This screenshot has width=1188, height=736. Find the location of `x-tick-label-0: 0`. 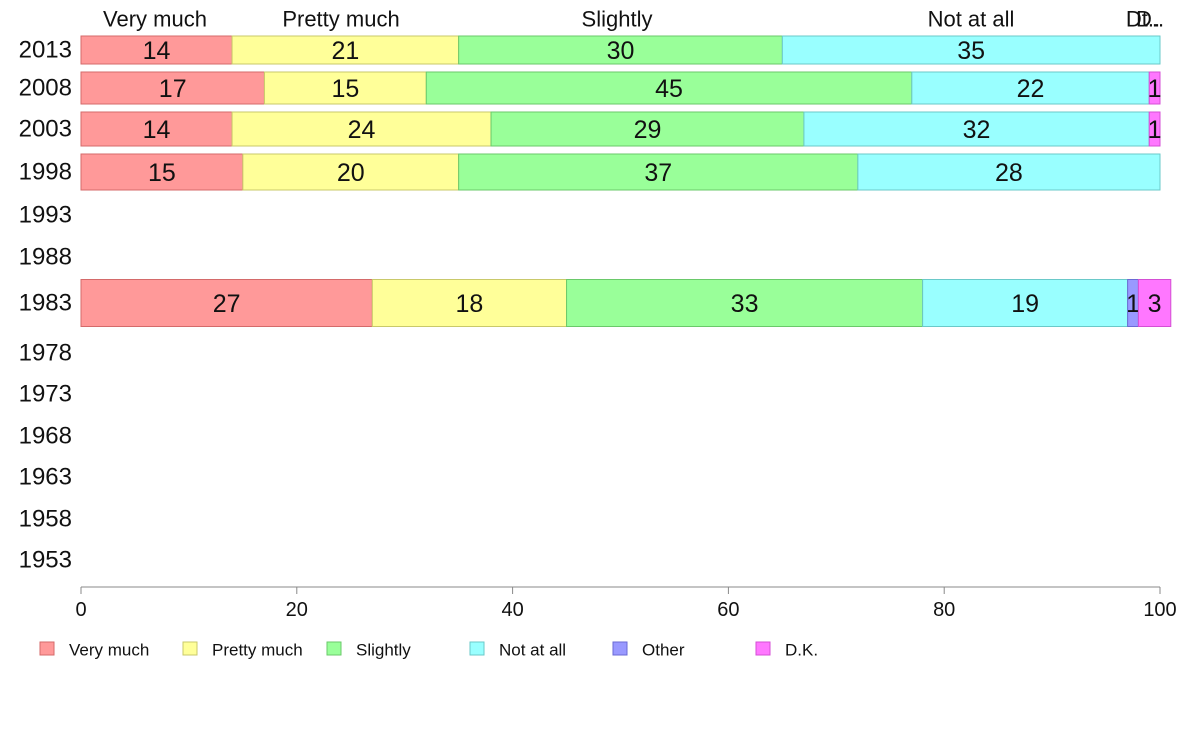

x-tick-label-0: 0 is located at coordinates (80, 610).